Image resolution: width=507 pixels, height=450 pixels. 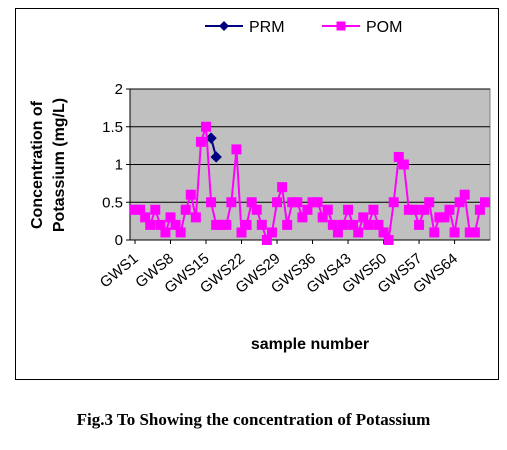 I want to click on x-tick-label: GWS1, so click(x=119, y=270).